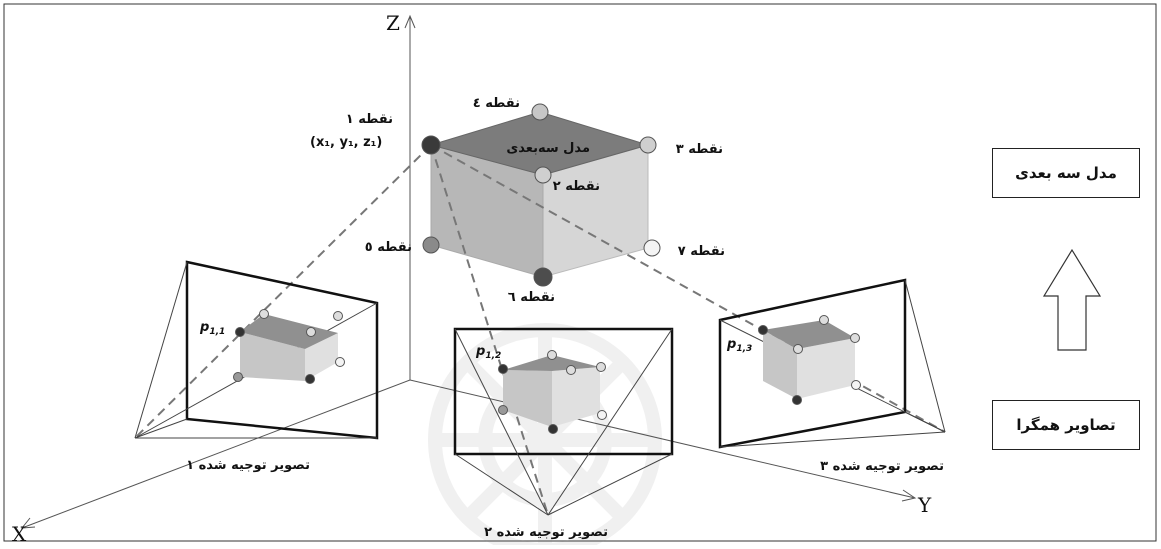 The width and height of the screenshot is (1161, 549). Describe the element at coordinates (1066, 425) in the screenshot. I see `label-box-convergent-images: تصاویر همگرا` at that location.